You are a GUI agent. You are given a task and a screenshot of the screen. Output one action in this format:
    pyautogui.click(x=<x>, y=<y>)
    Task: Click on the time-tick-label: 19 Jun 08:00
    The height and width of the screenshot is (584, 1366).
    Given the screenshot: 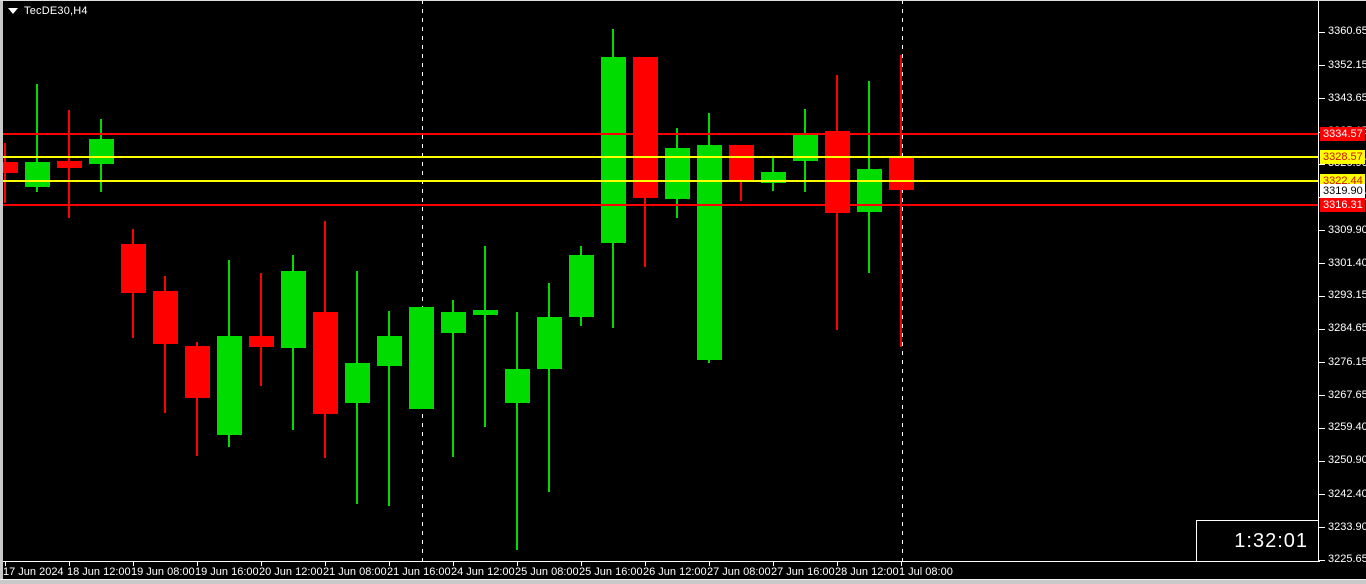 What is the action you would take?
    pyautogui.click(x=163, y=572)
    